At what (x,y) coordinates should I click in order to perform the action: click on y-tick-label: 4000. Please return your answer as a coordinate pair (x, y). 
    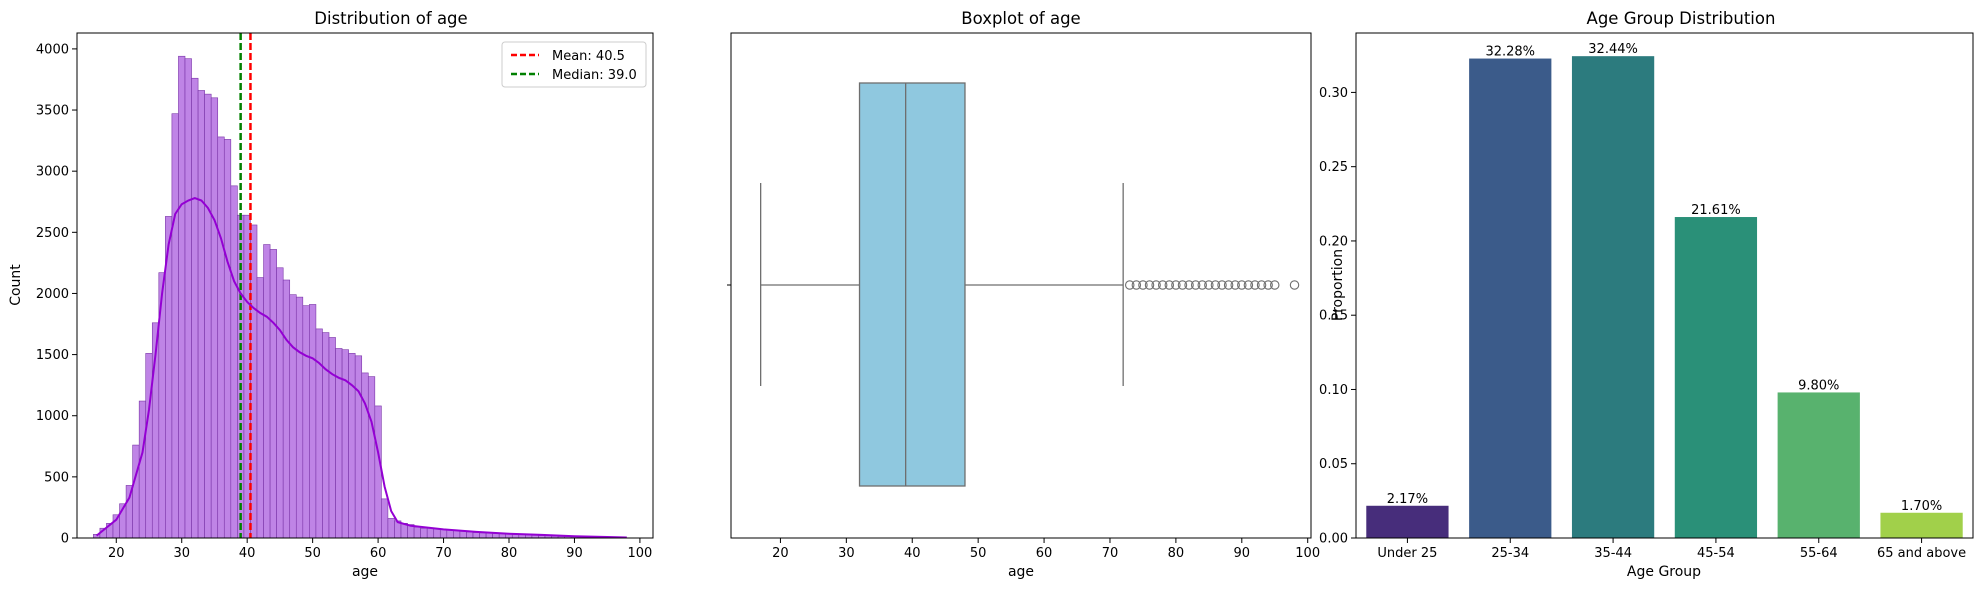
    Looking at the image, I should click on (52, 49).